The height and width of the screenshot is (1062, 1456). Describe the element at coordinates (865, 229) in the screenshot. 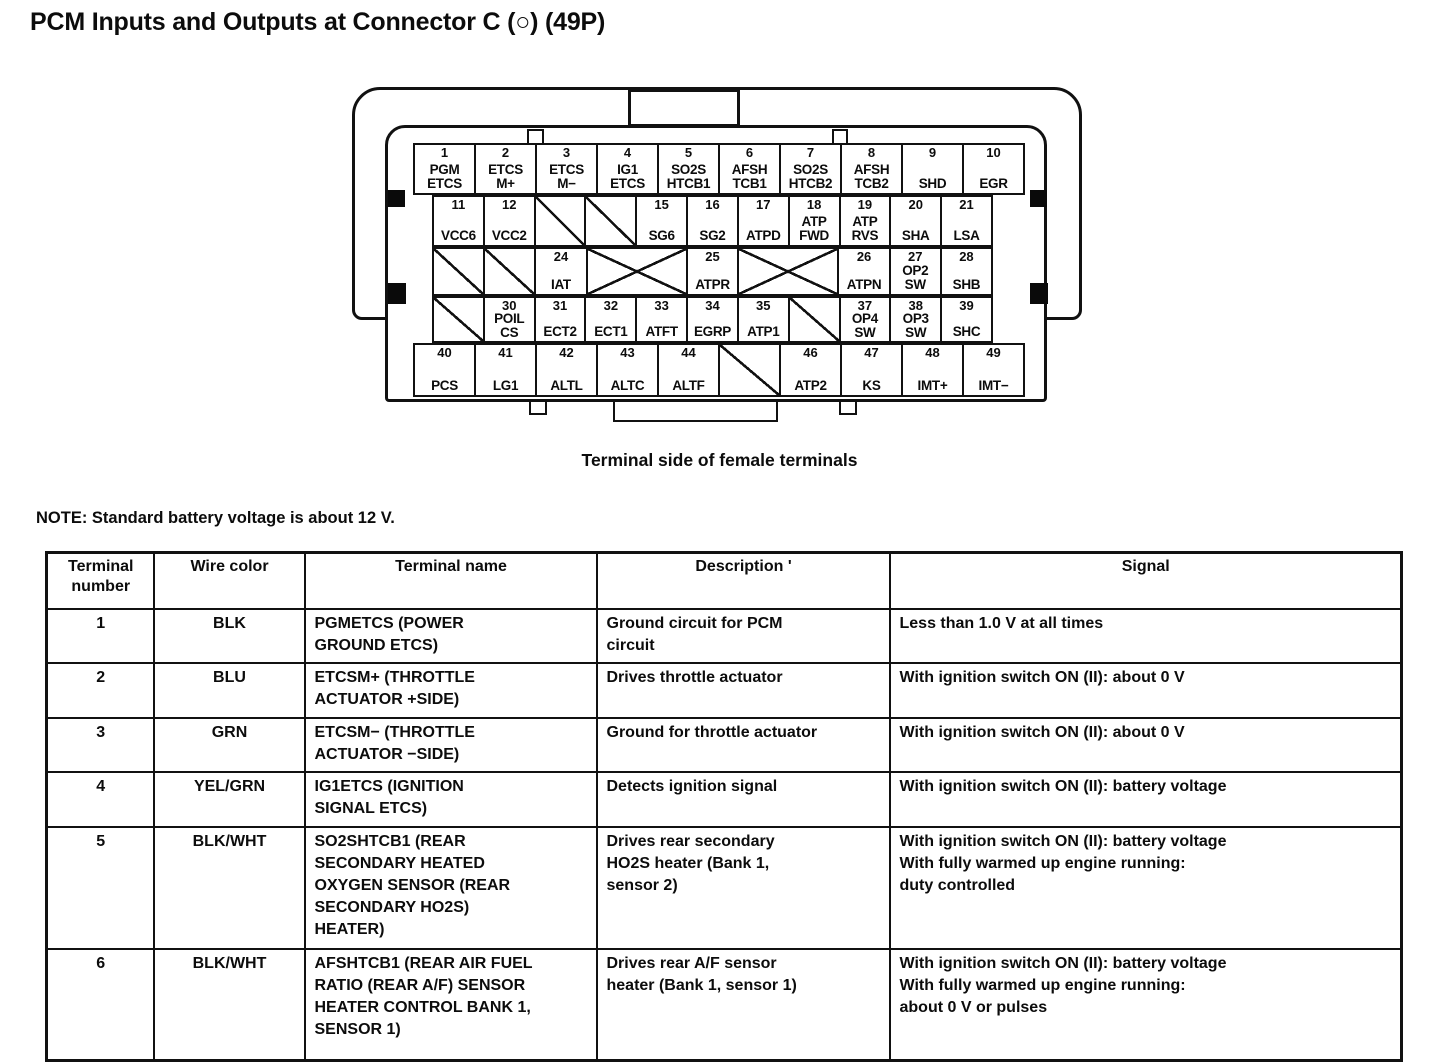

I see `pin-label: ATP RVS` at that location.